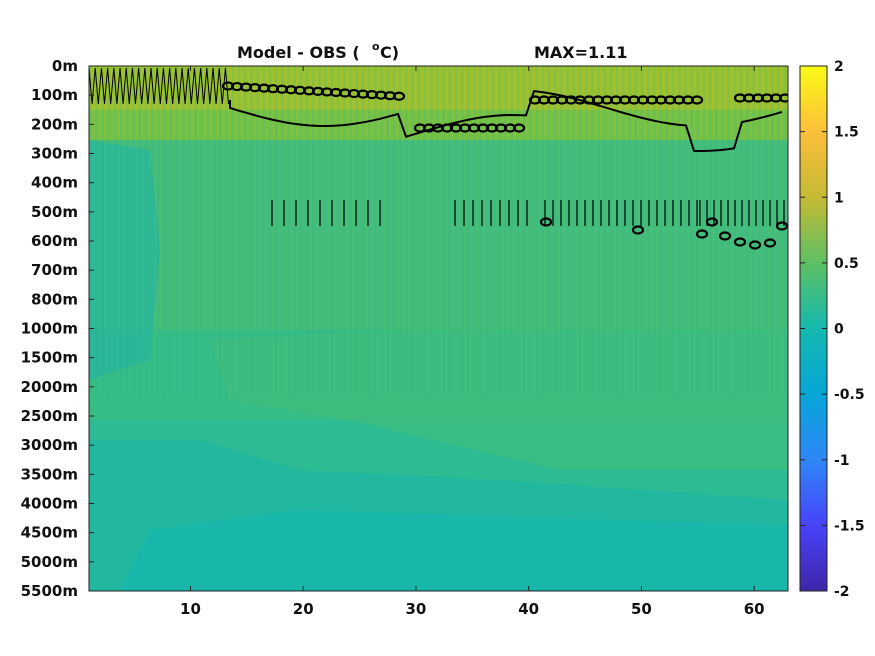 The height and width of the screenshot is (656, 875). I want to click on contour-200m, so click(506, 121).